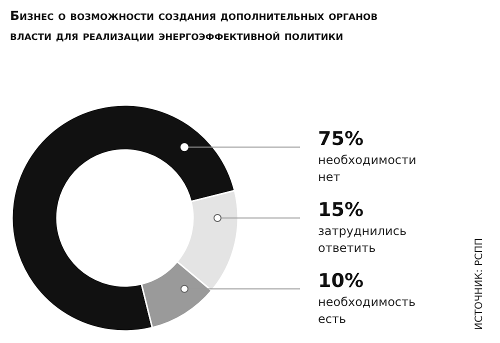 Image resolution: width=500 pixels, height=343 pixels. I want to click on slice-label: необходимость есть, so click(367, 310).